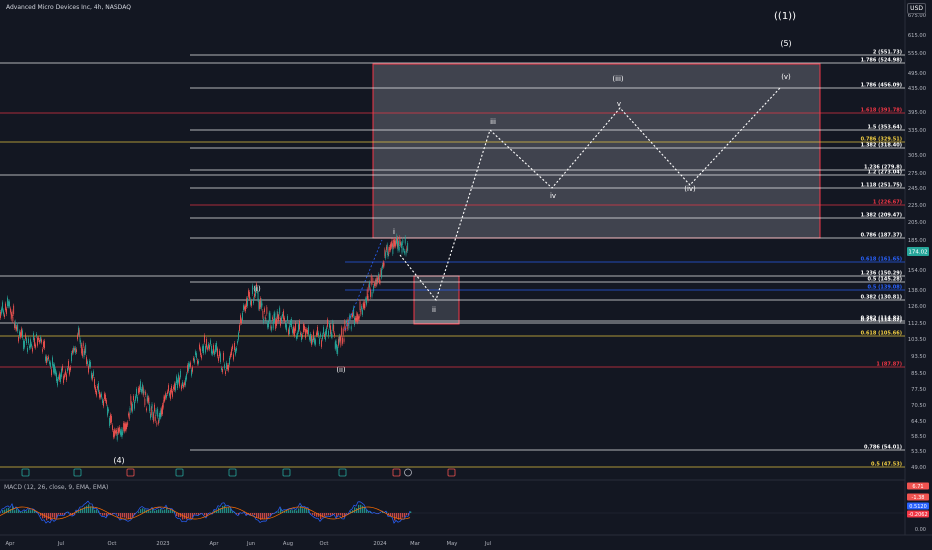 The height and width of the screenshot is (550, 932). I want to click on price-tick: 245.00, so click(917, 189).